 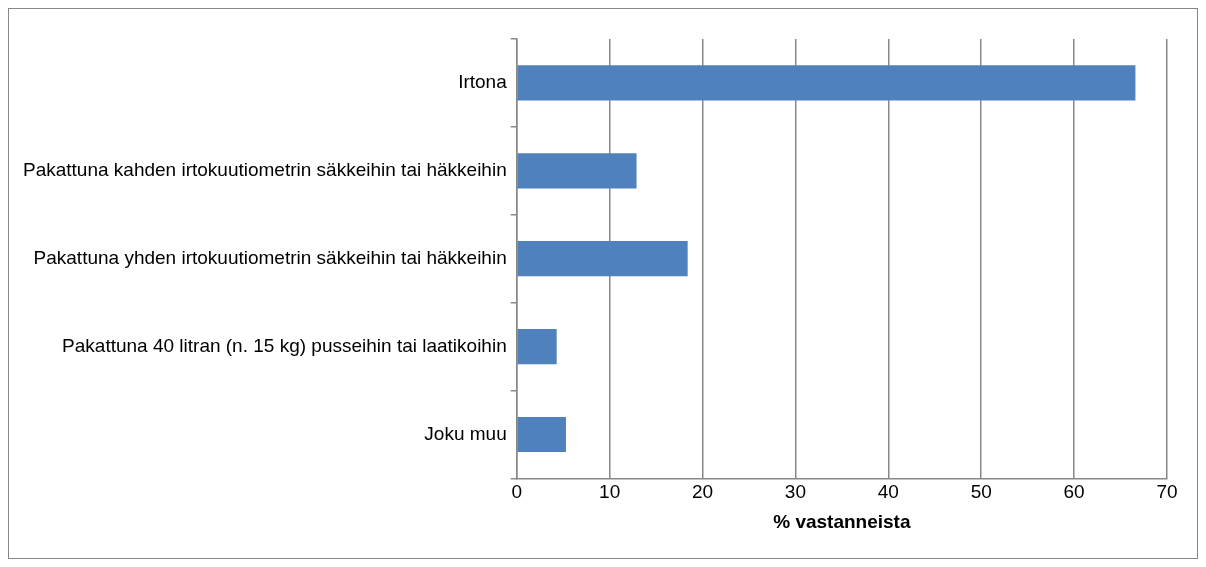 I want to click on x-tick-label: 0, so click(x=517, y=492).